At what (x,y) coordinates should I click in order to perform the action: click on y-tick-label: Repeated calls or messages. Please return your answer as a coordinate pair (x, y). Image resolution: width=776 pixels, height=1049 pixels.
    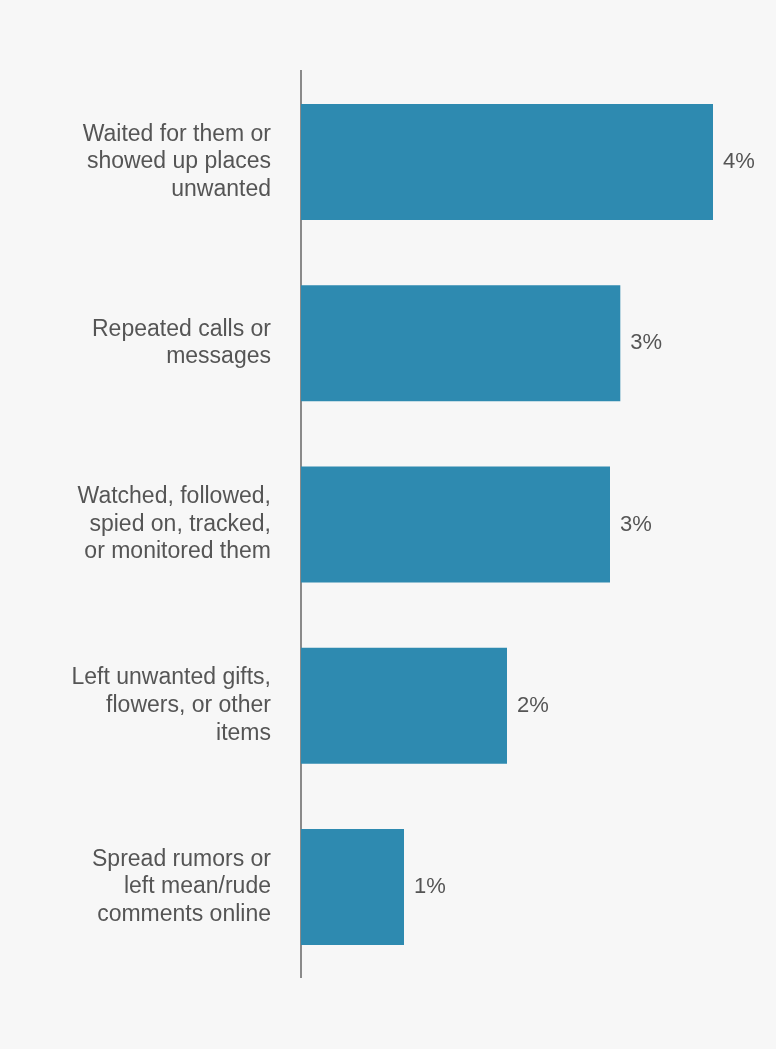
    Looking at the image, I should click on (182, 341).